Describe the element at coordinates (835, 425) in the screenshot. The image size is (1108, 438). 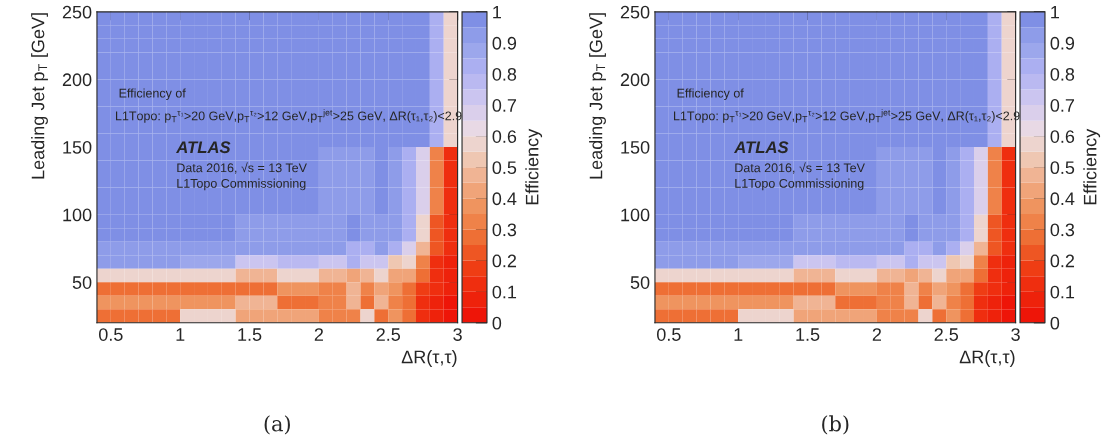
I see `text: (b)` at that location.